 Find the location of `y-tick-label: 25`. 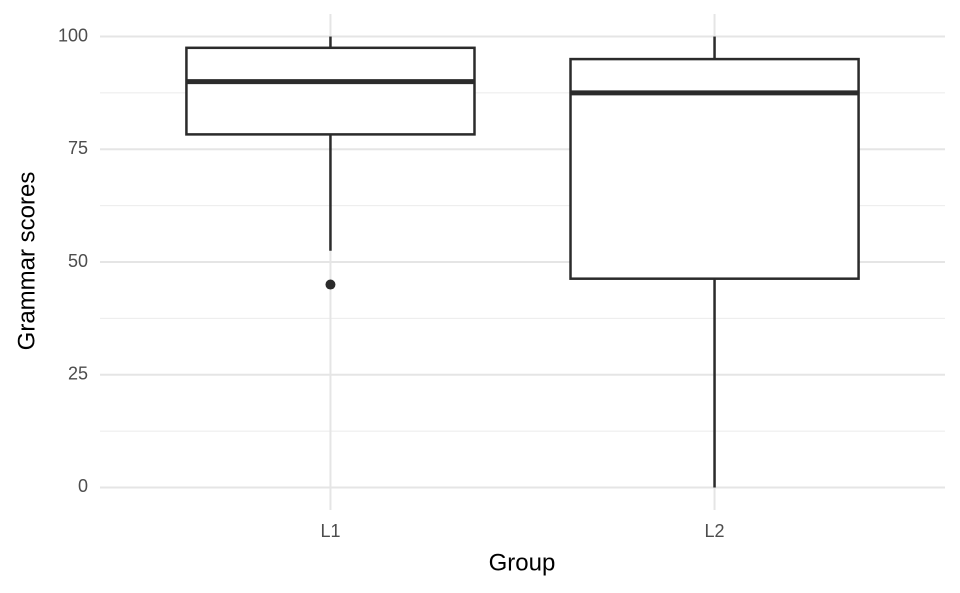

y-tick-label: 25 is located at coordinates (78, 373).